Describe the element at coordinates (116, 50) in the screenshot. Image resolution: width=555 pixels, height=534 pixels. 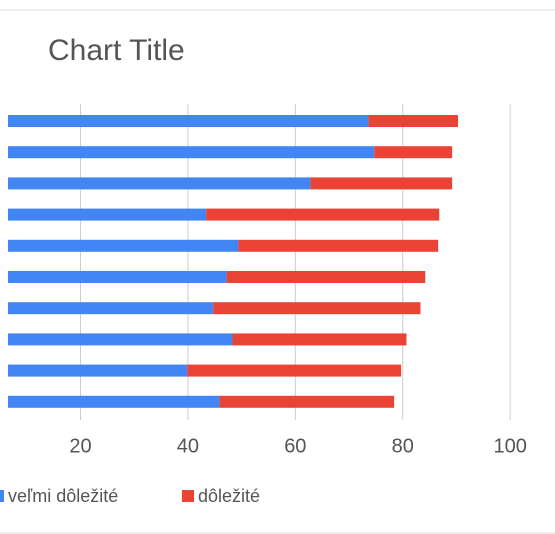
I see `chart-title: Chart Title` at that location.